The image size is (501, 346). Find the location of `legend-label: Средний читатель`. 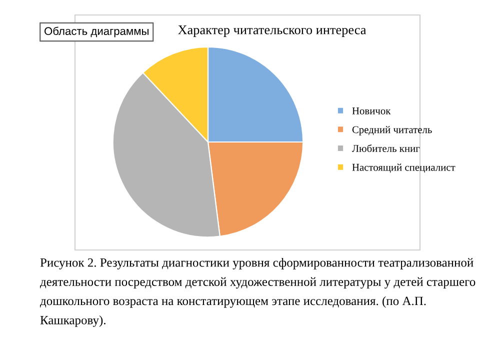

legend-label: Средний читатель is located at coordinates (392, 131).